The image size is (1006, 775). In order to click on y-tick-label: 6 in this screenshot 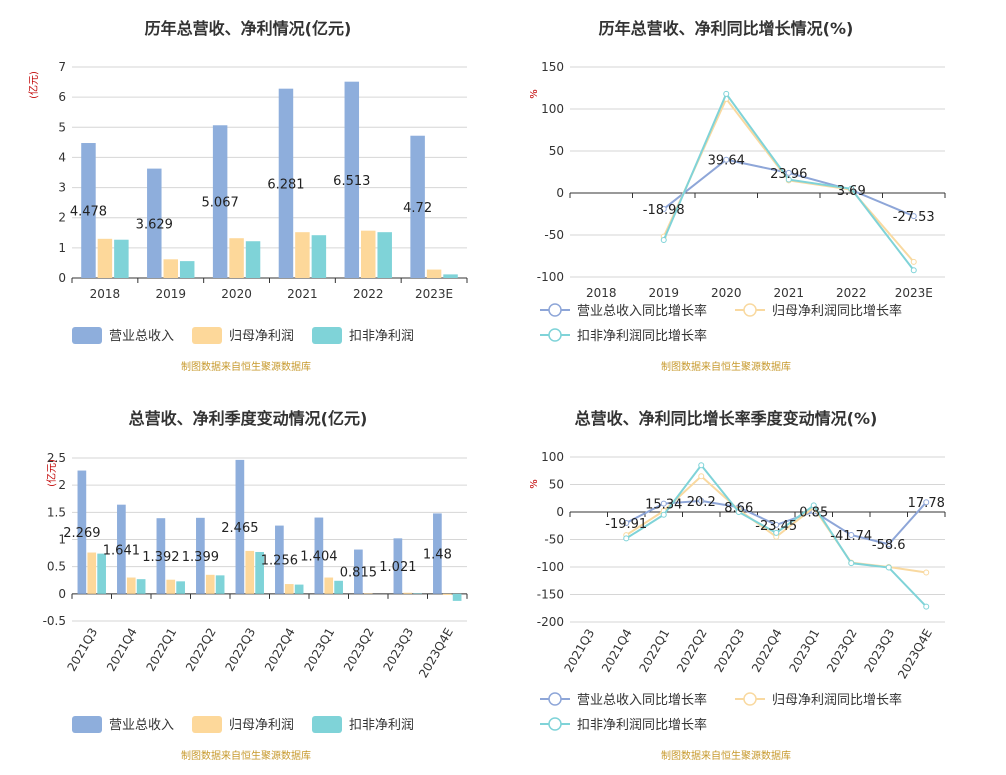, I will do `click(62, 97)`.